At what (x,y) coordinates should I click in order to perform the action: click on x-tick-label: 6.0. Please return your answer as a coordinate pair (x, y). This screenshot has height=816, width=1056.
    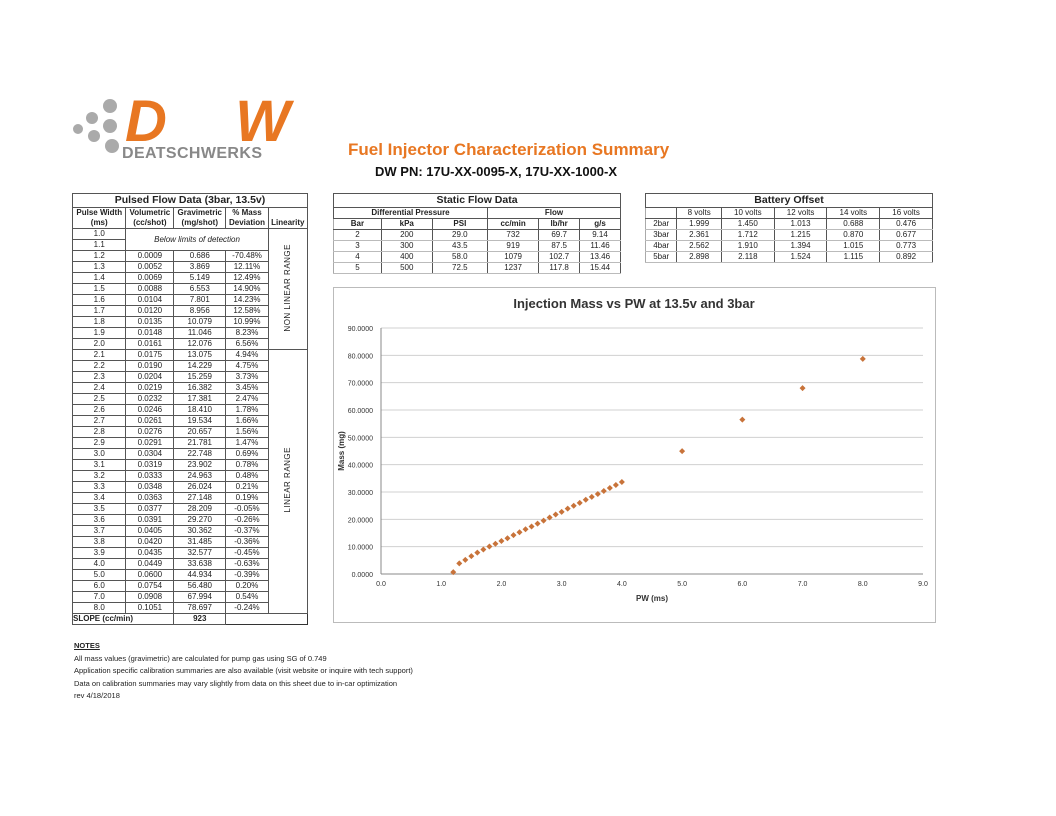
    Looking at the image, I should click on (742, 584).